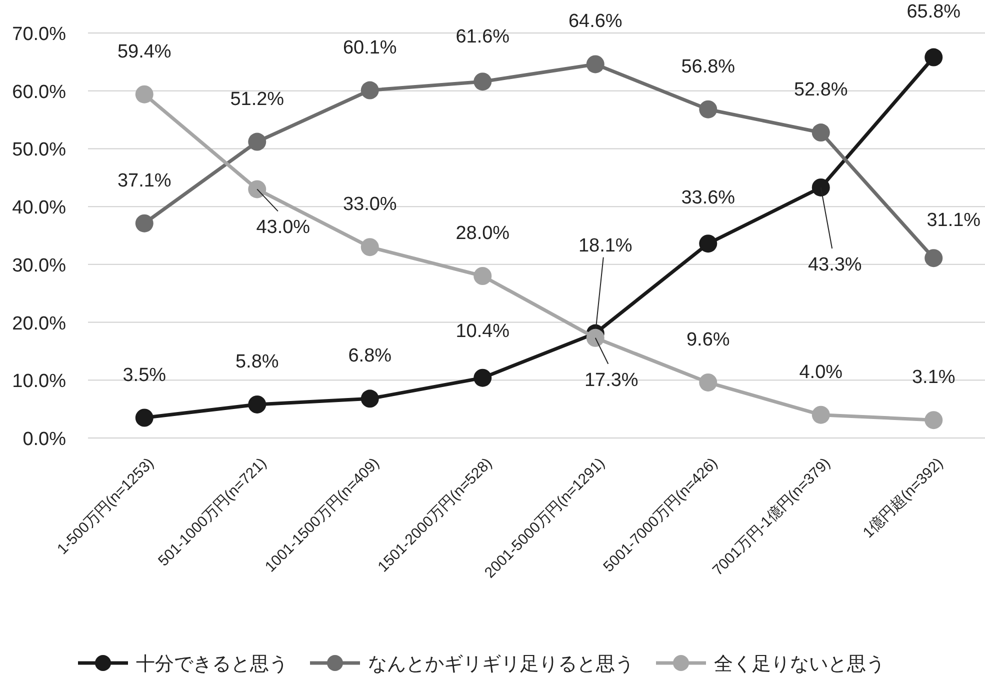  What do you see at coordinates (821, 90) in the screenshot?
I see `data-label: 52.8%` at bounding box center [821, 90].